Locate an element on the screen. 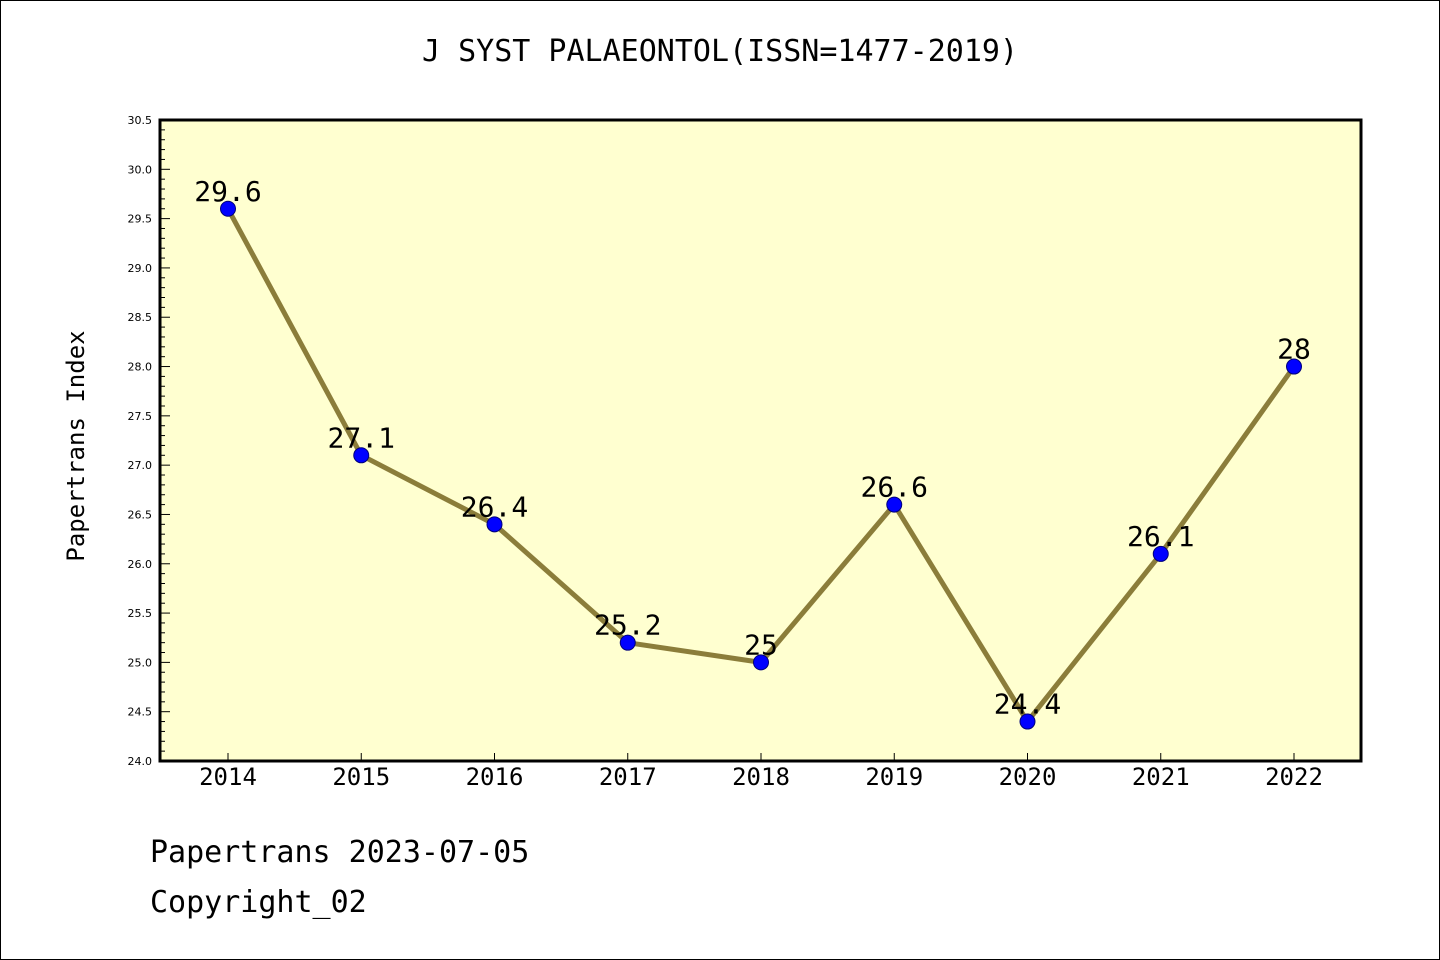  y-tick-label: 27.5 is located at coordinates (140, 416).